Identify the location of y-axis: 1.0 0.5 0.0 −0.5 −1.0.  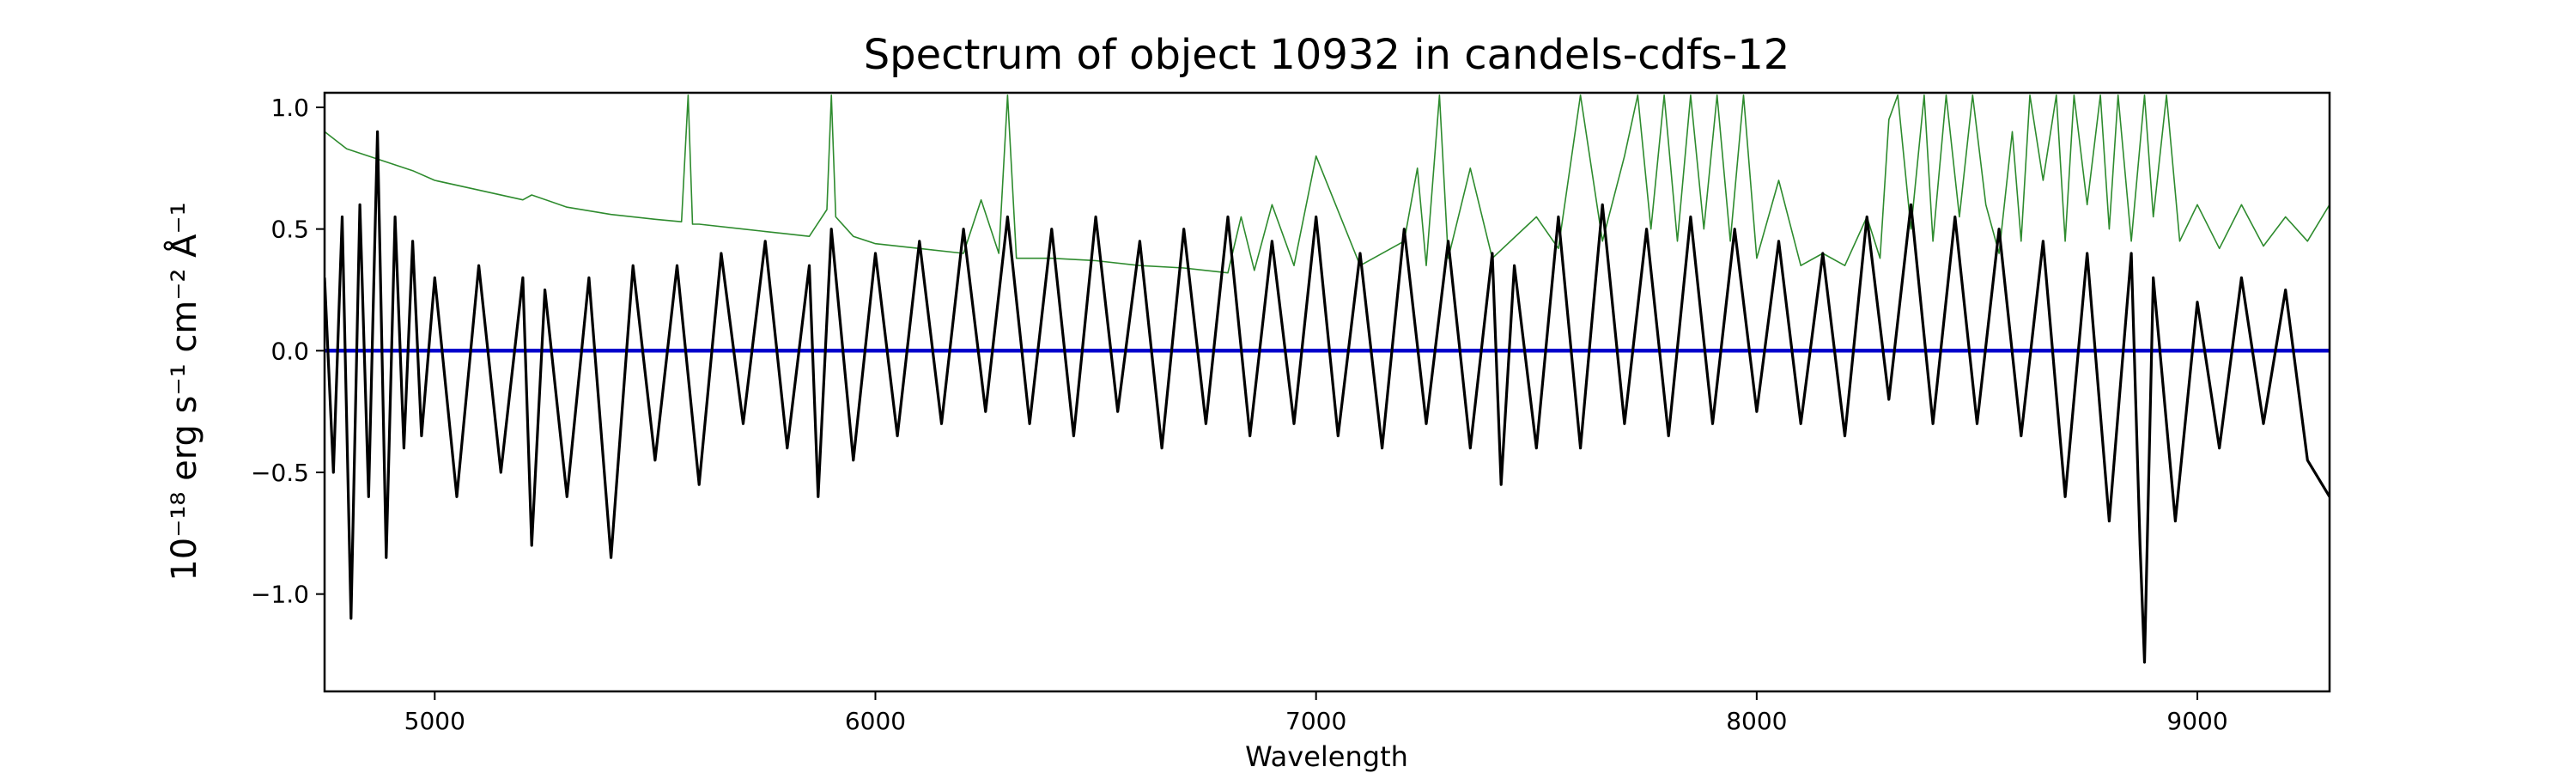
(288, 351).